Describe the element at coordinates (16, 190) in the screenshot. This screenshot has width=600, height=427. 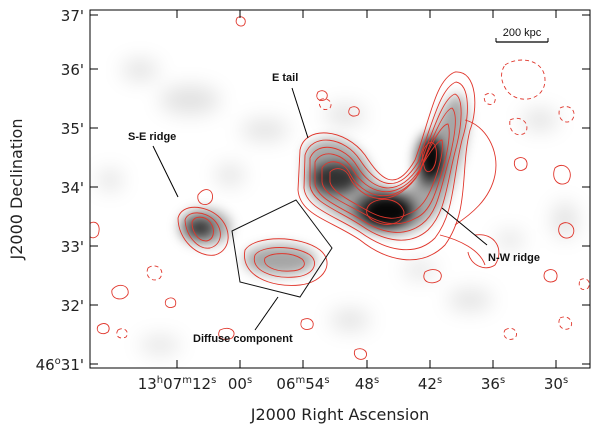
I see `y-axis-title: J2000 Declination` at that location.